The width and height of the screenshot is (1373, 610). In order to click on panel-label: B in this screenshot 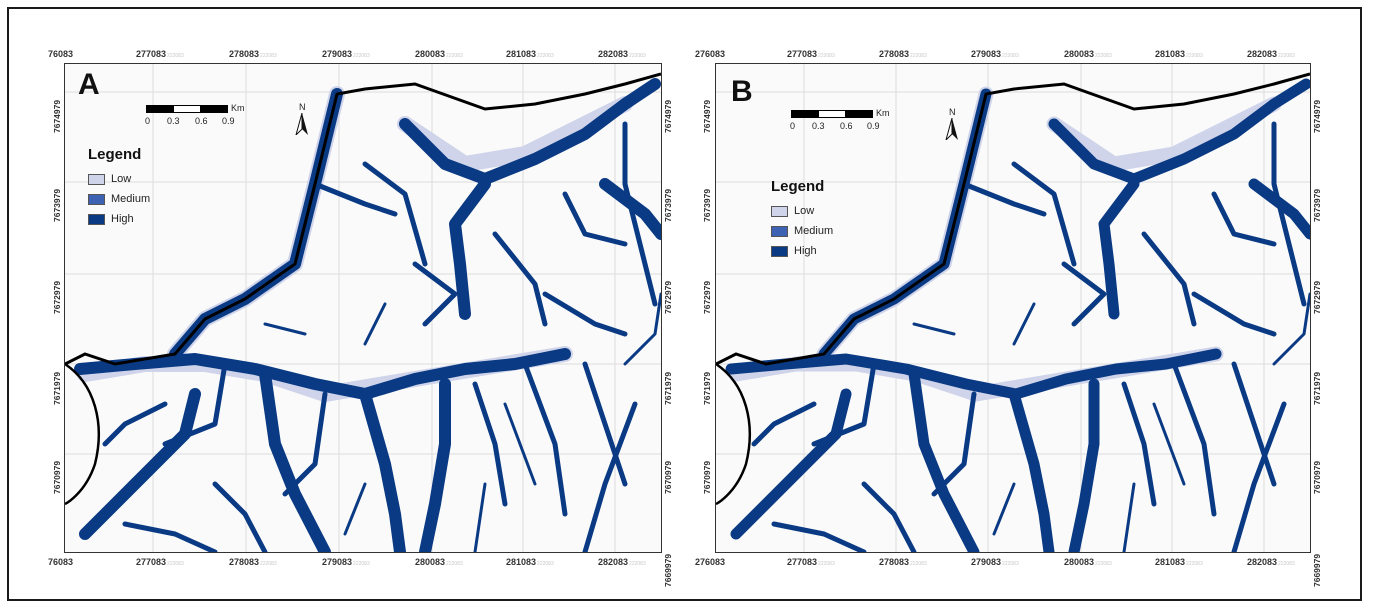, I will do `click(742, 91)`.